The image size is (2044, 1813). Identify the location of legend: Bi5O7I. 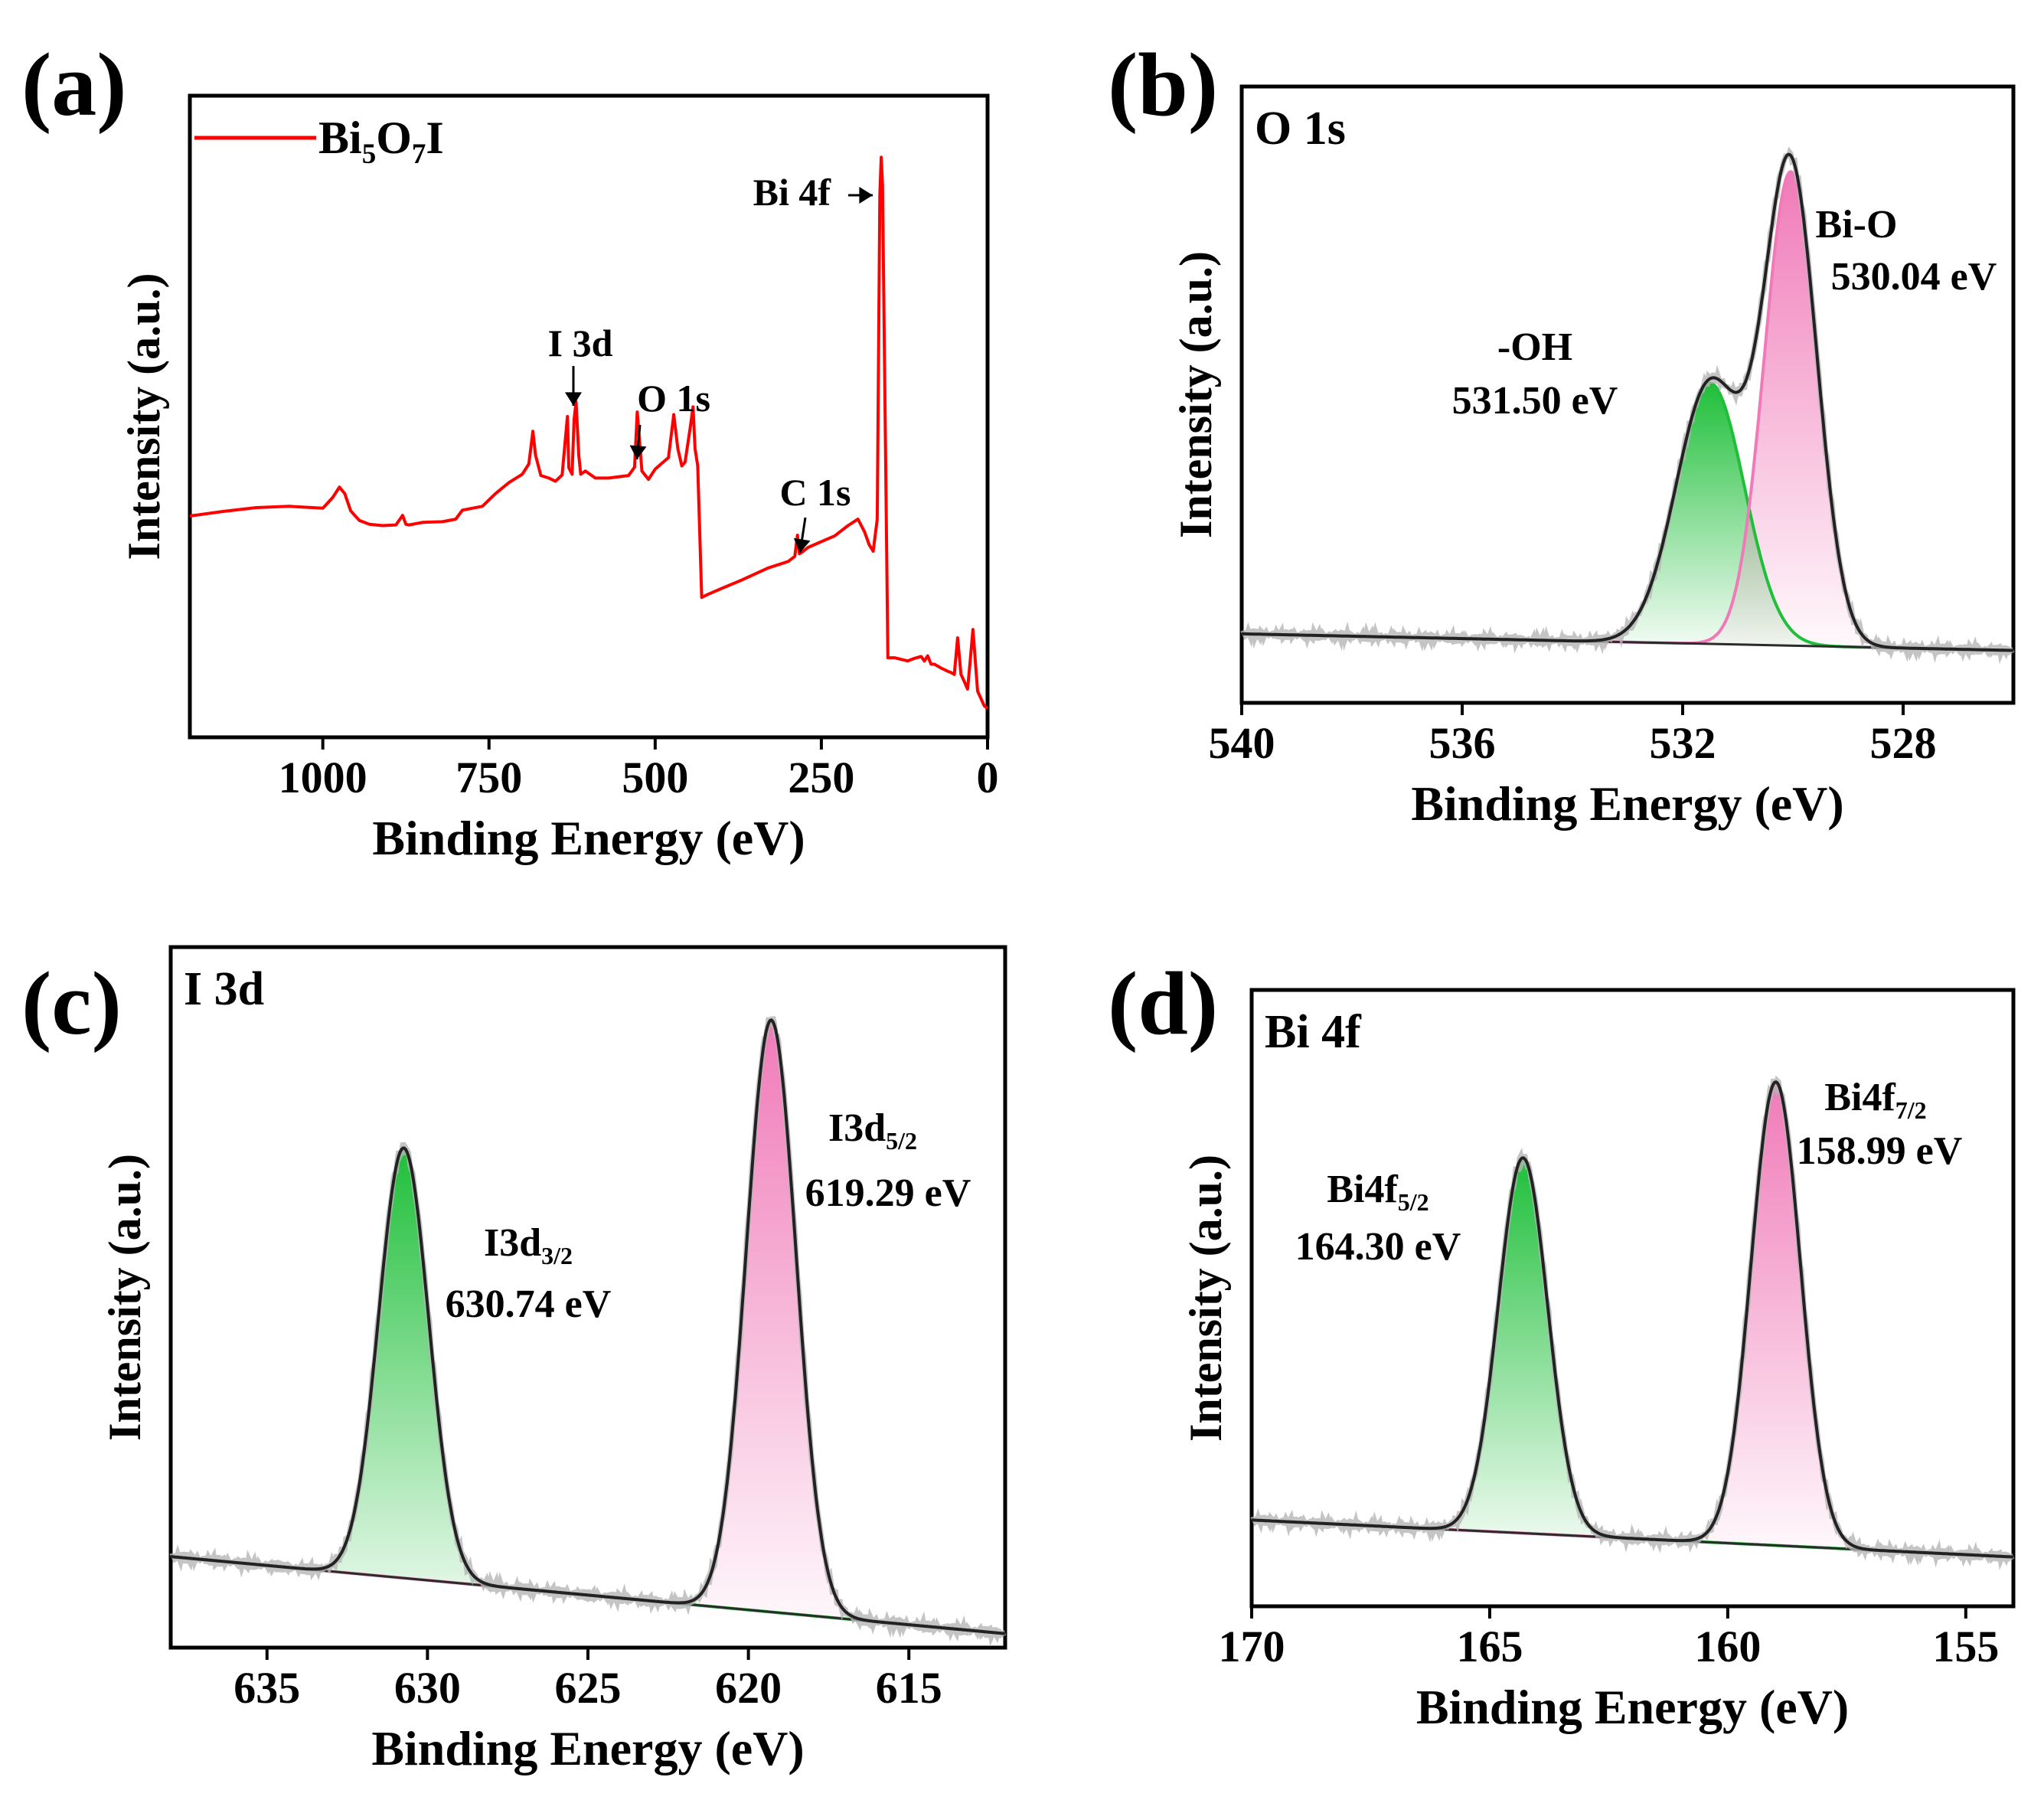
(319, 141).